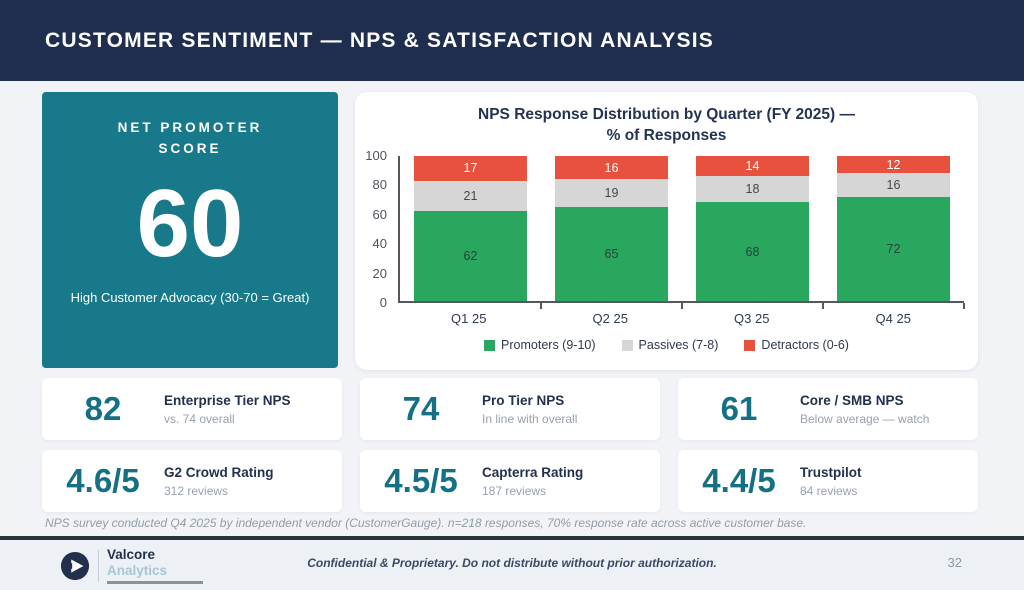 The height and width of the screenshot is (590, 1024). What do you see at coordinates (533, 472) in the screenshot?
I see `stat-title: Capterra Rating` at bounding box center [533, 472].